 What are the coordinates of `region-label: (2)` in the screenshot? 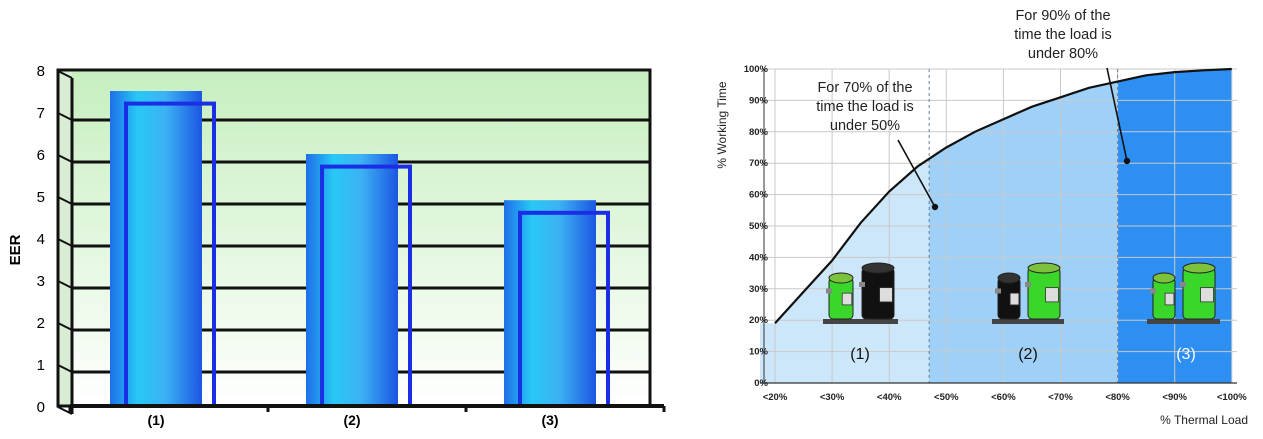 It's located at (1028, 354).